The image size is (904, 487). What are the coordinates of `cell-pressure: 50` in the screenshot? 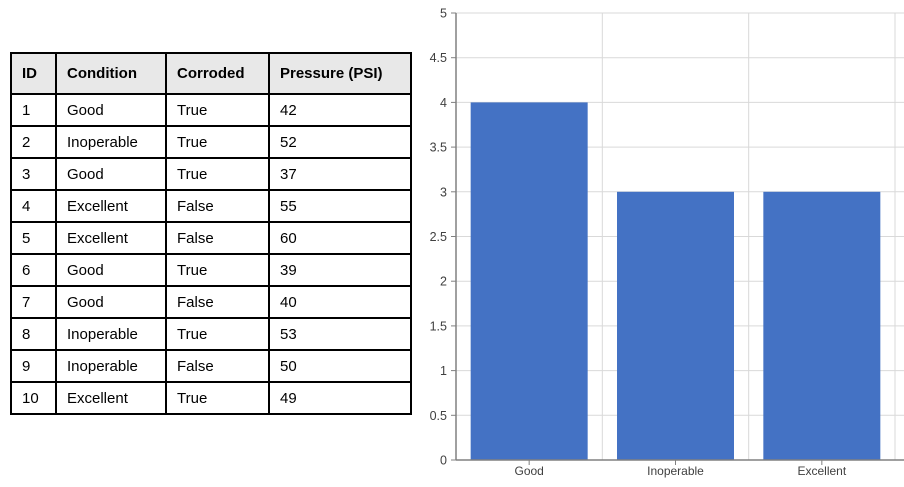 It's located at (340, 366).